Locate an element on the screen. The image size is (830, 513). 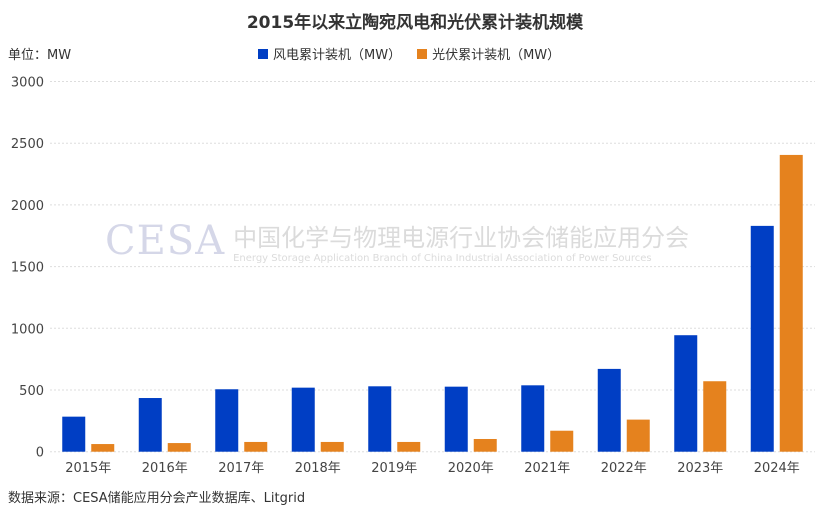
legend: 风电累计装机（MW） 光伏累计装机（MW） is located at coordinates (409, 53).